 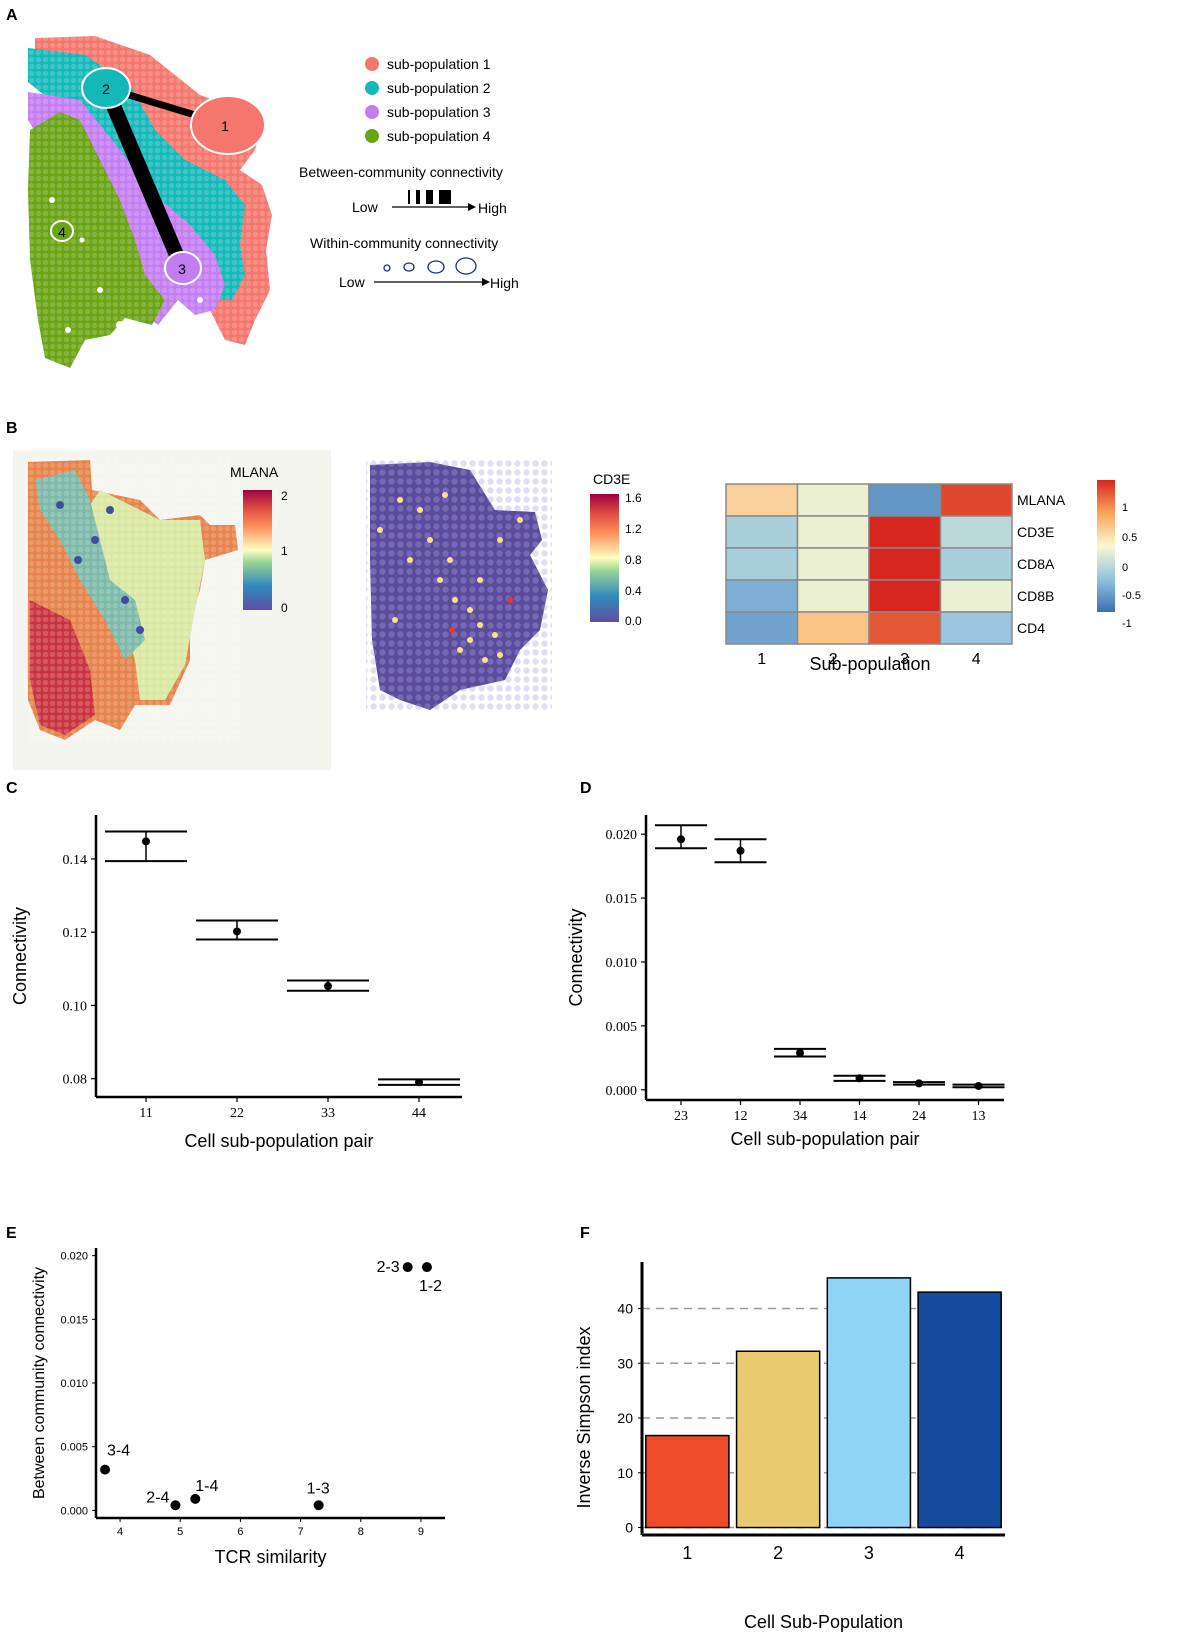 I want to click on heatmap-scale-tick-0-5: 0.5, so click(x=1129, y=538).